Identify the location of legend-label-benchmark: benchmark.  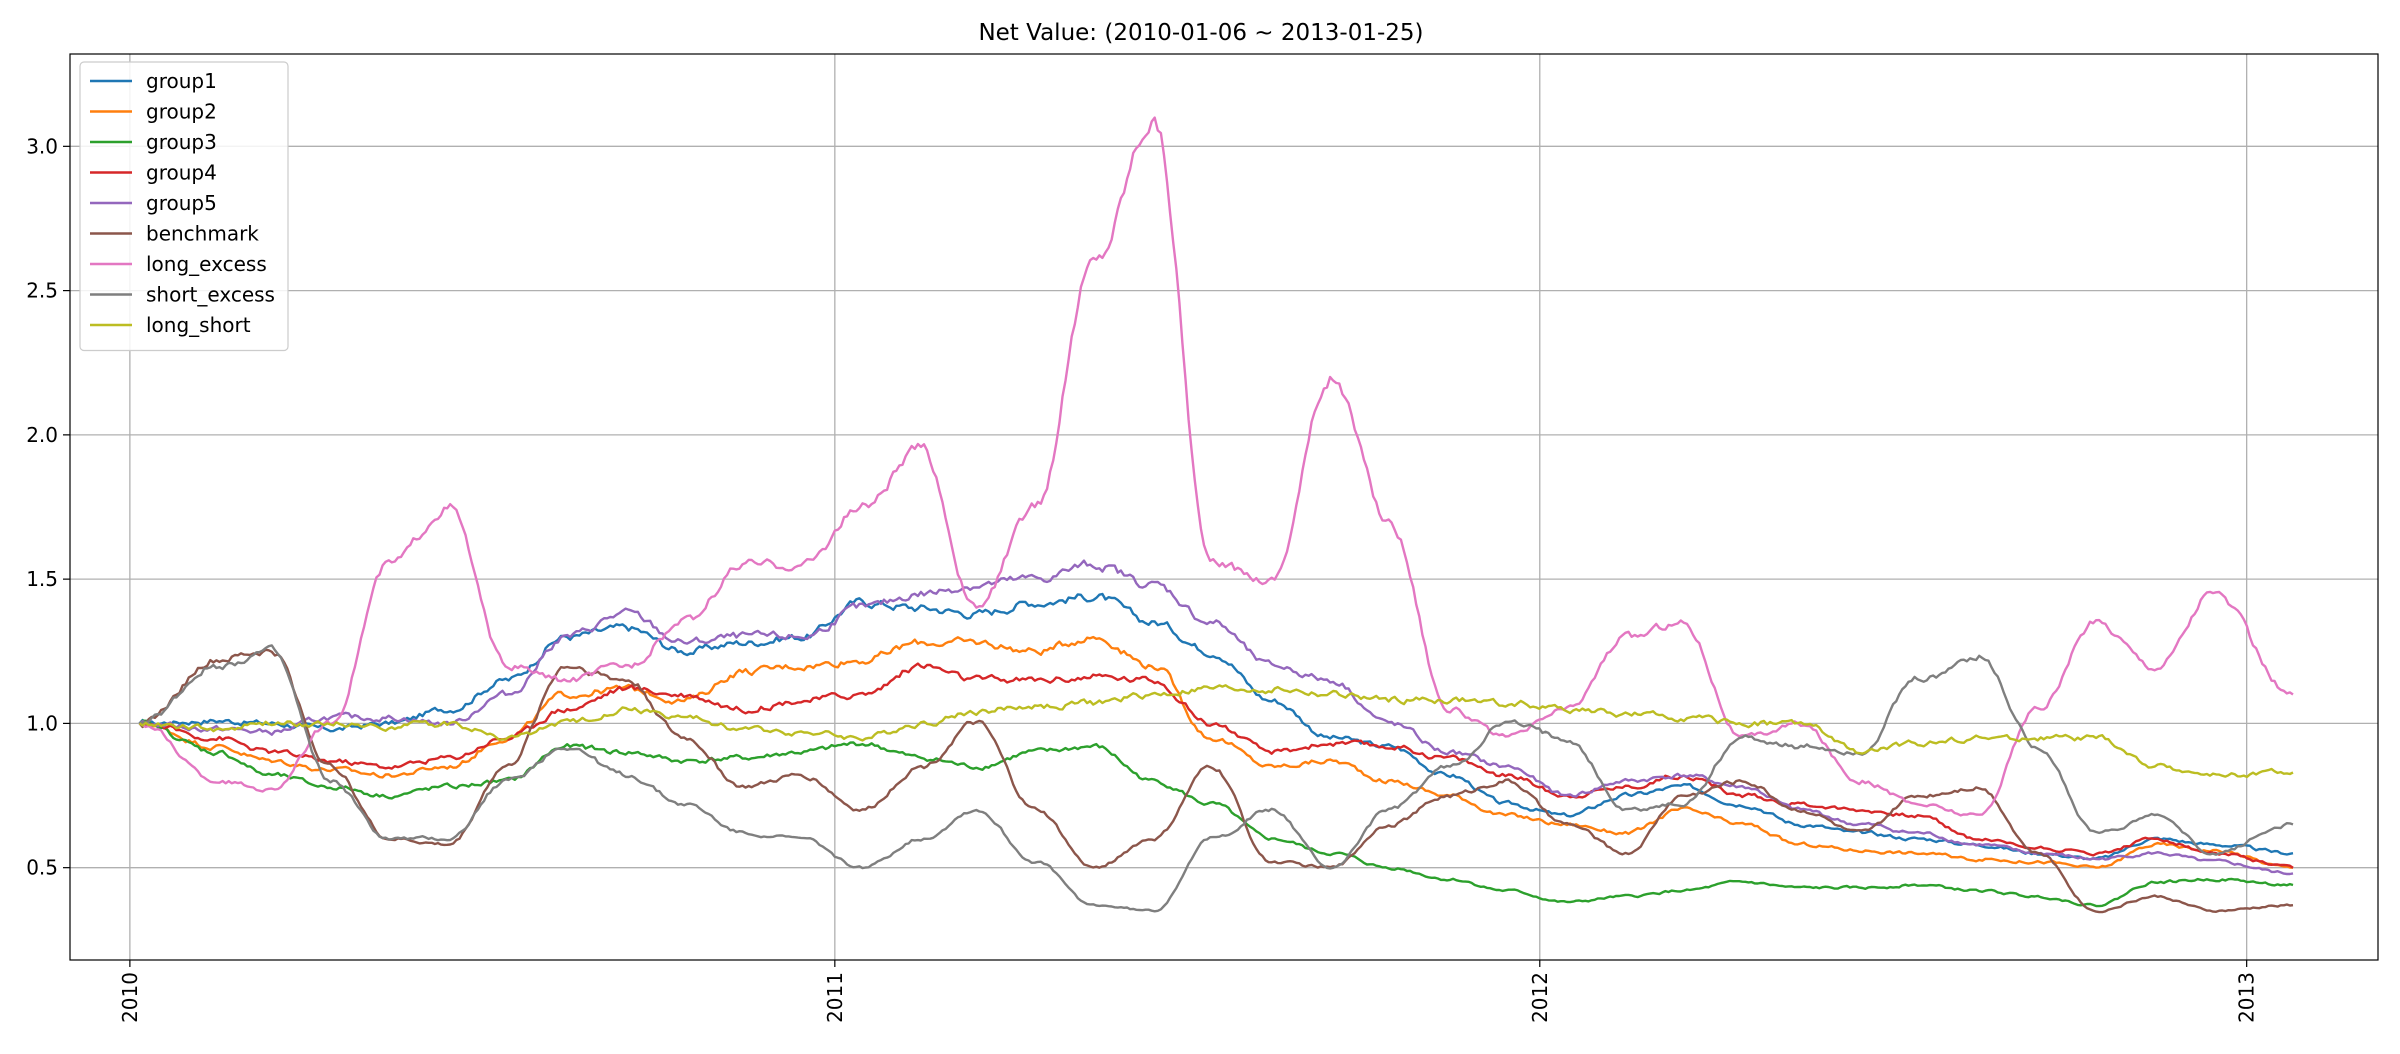
(202, 234).